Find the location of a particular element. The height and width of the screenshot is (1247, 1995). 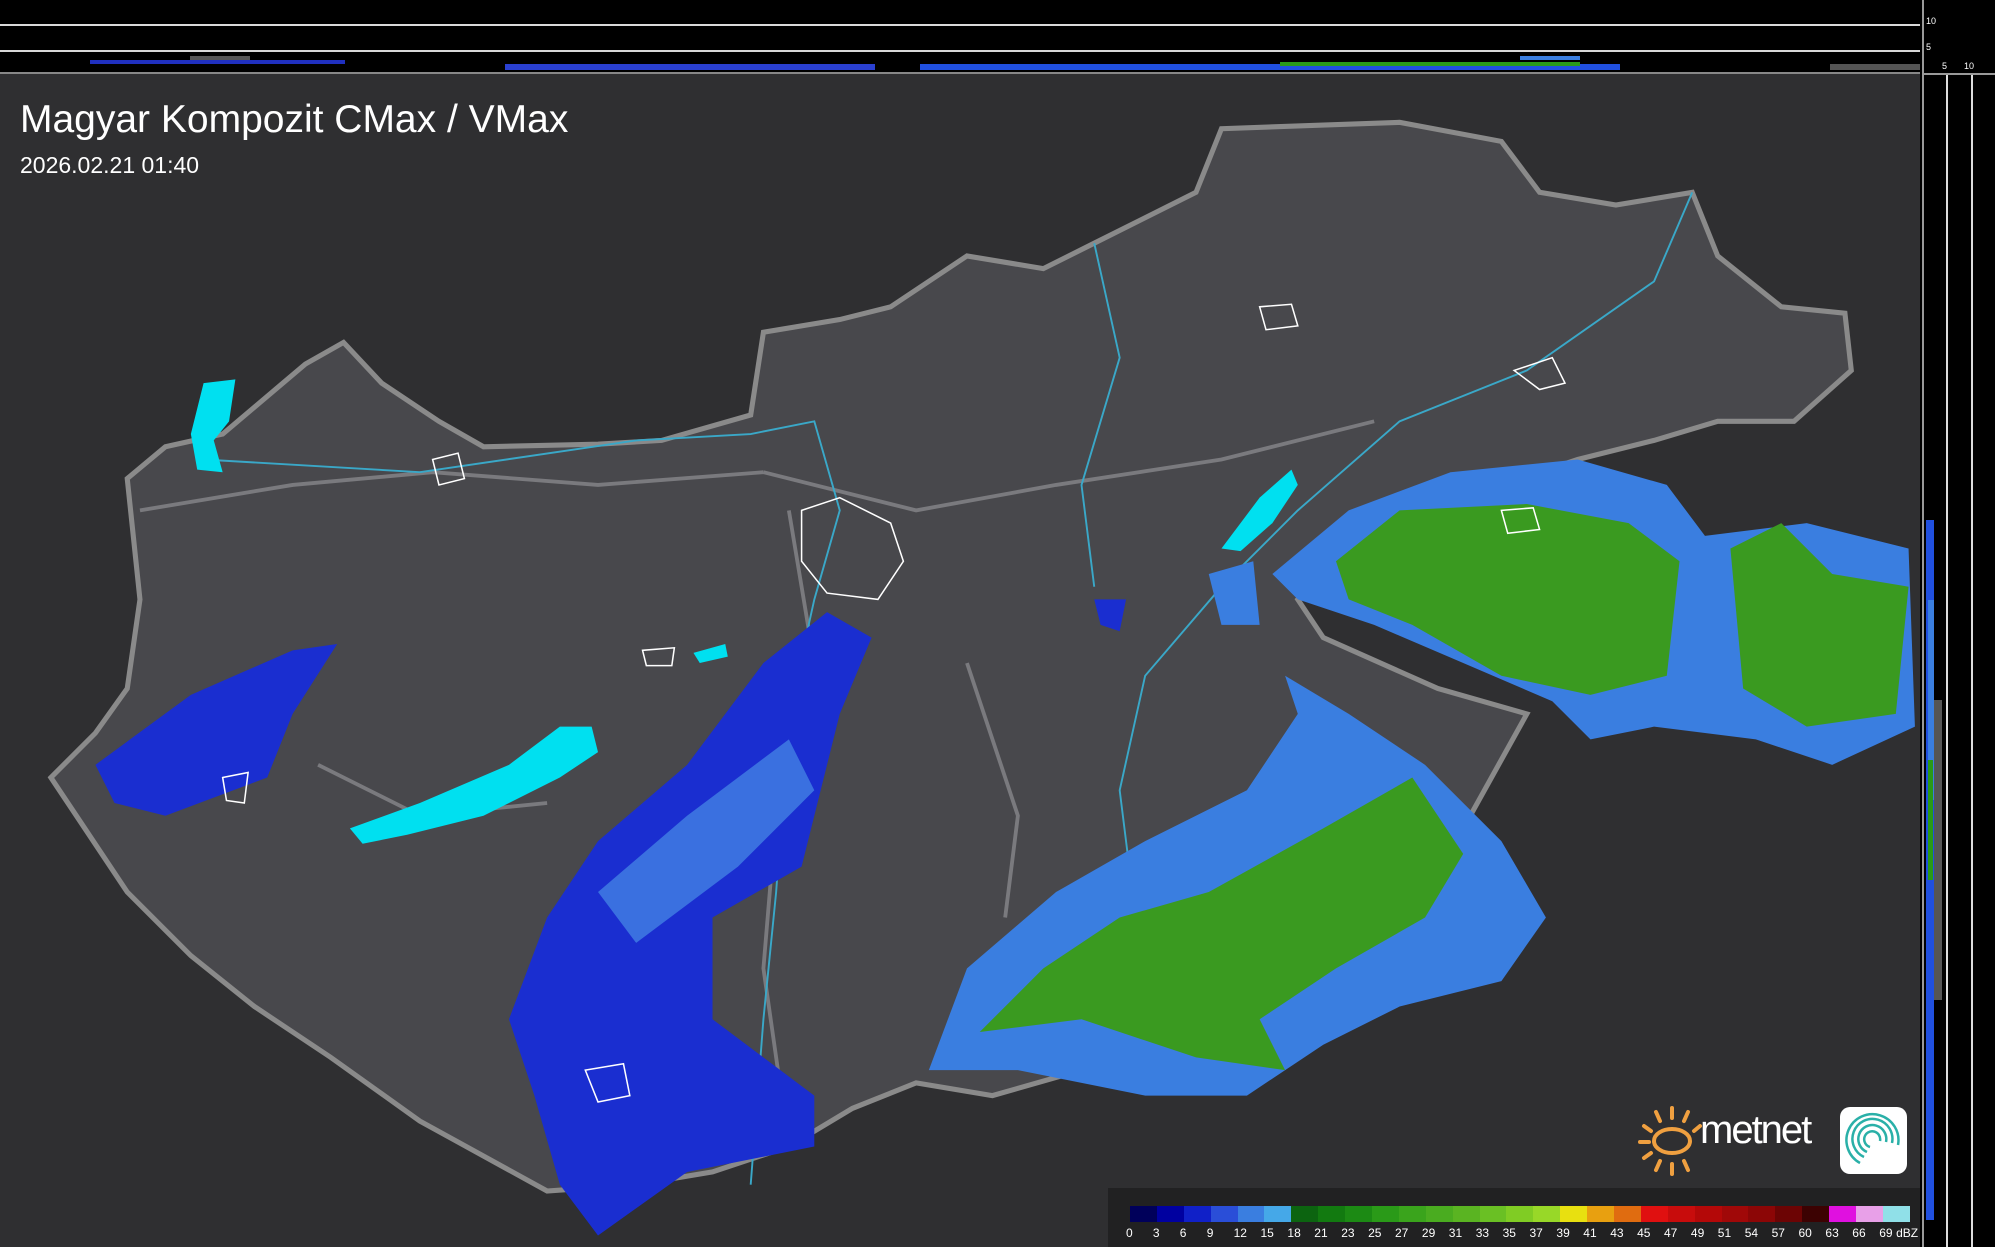

legend-label: 54 is located at coordinates (1751, 1233).